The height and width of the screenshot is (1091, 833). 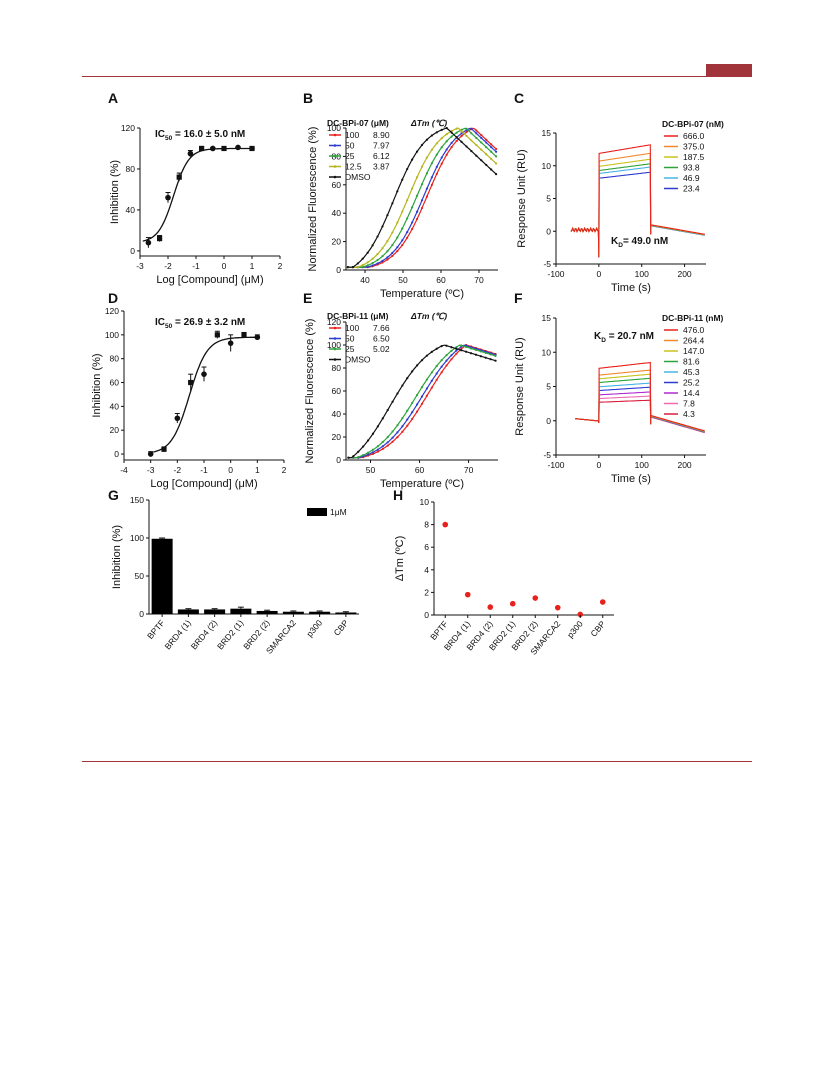 I want to click on panel-letter-g: G, so click(x=113, y=495).